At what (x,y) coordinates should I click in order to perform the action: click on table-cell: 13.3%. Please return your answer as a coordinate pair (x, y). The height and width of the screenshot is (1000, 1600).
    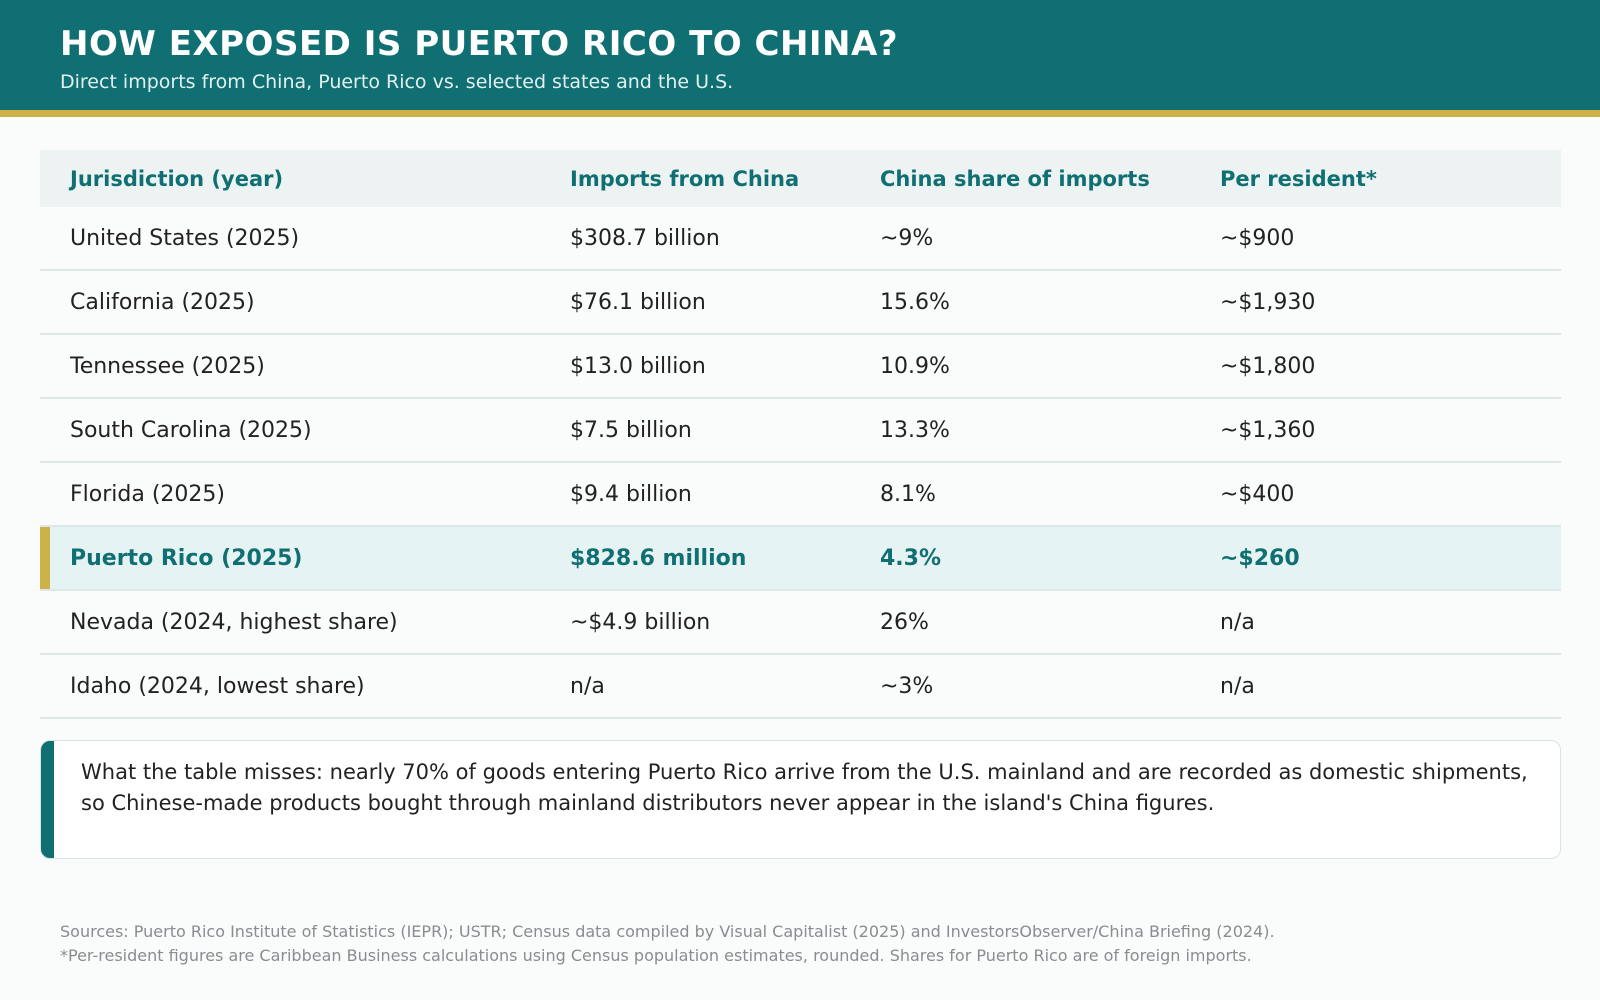
    Looking at the image, I should click on (915, 430).